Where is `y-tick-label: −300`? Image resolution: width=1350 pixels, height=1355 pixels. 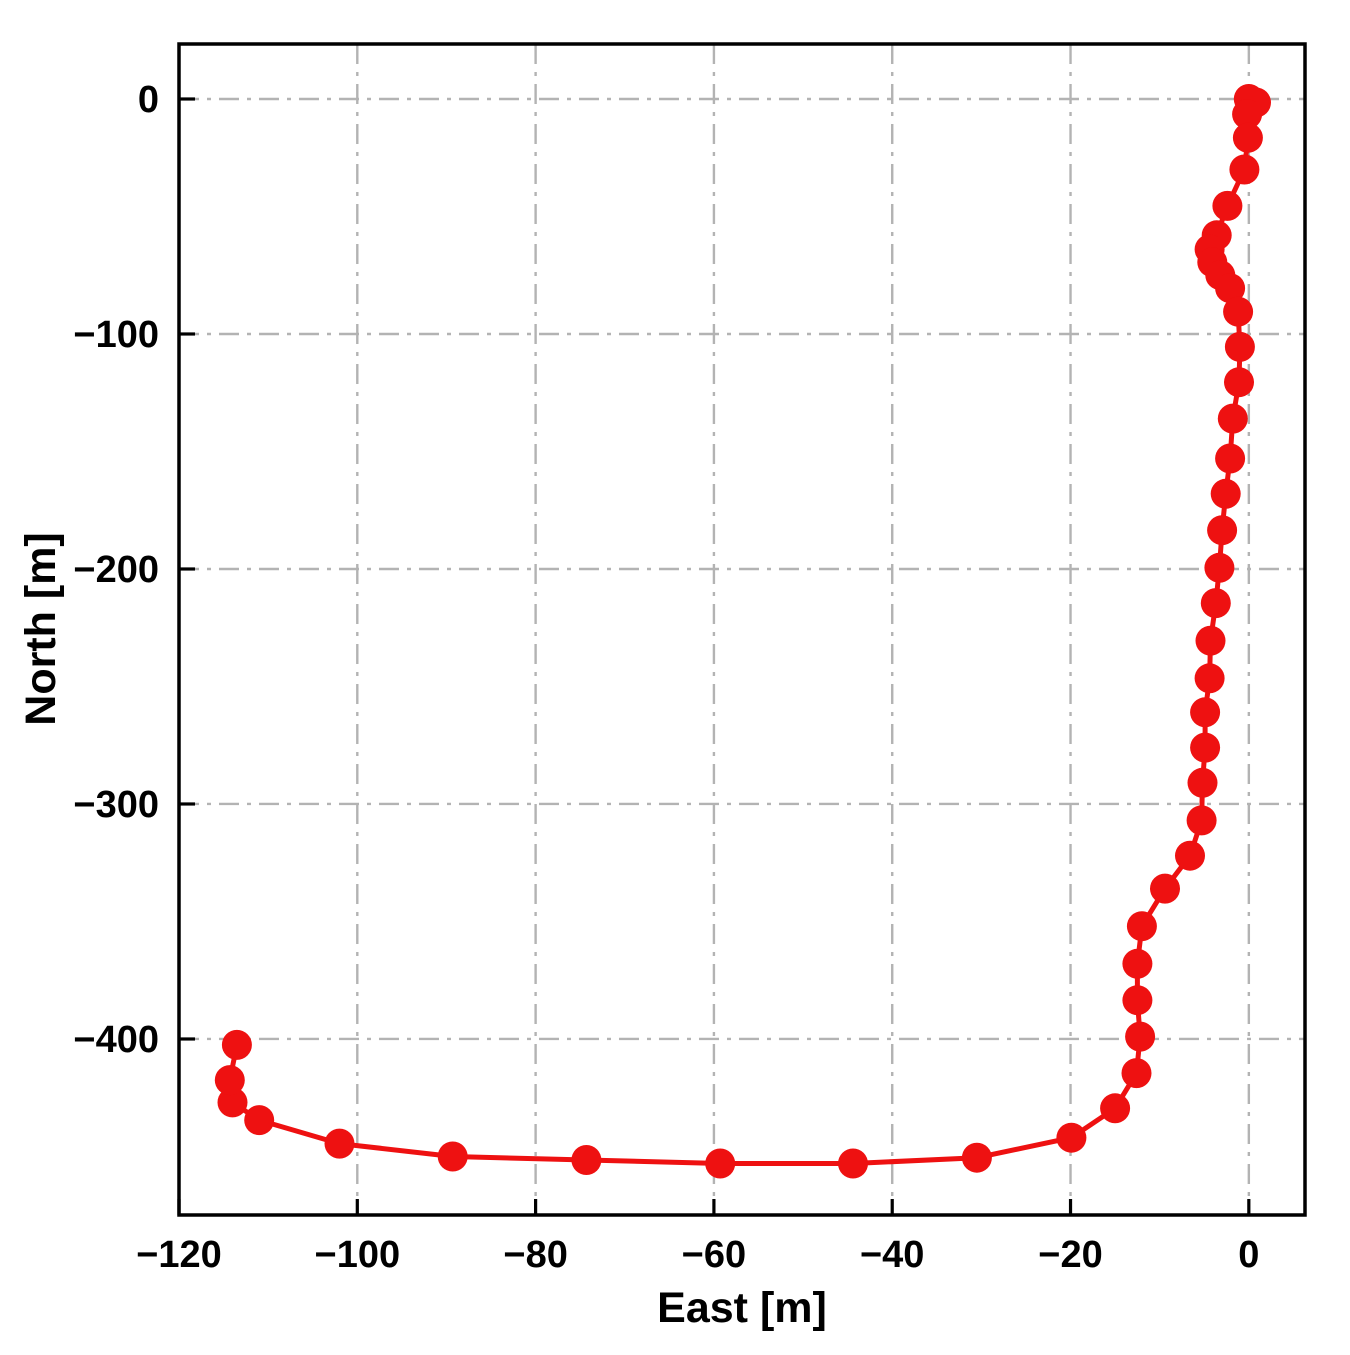 y-tick-label: −300 is located at coordinates (116, 805).